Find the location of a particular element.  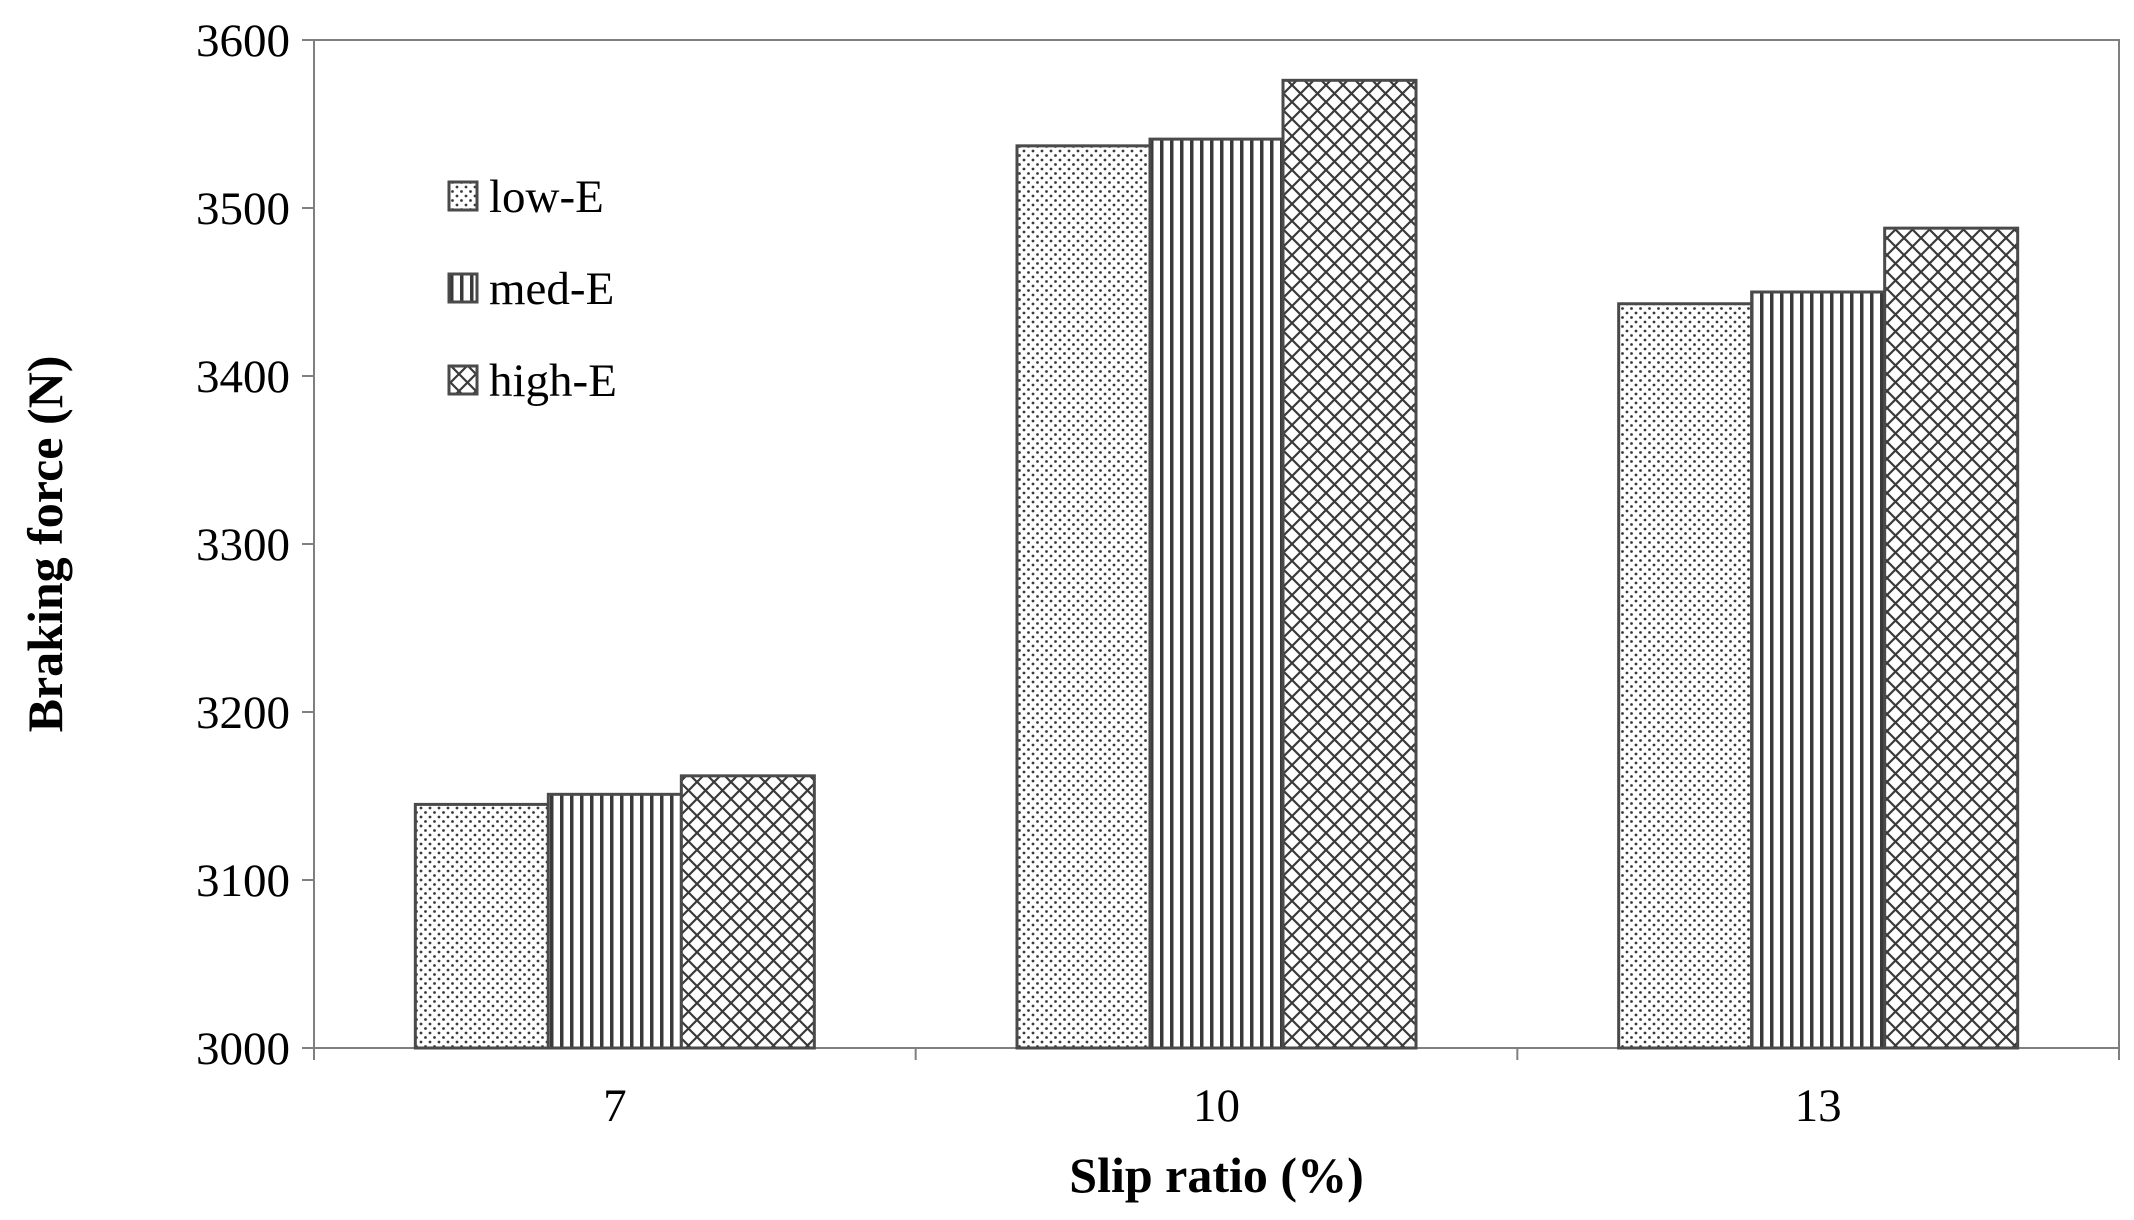

x-axis: 7 10 13 is located at coordinates (1216, 1090).